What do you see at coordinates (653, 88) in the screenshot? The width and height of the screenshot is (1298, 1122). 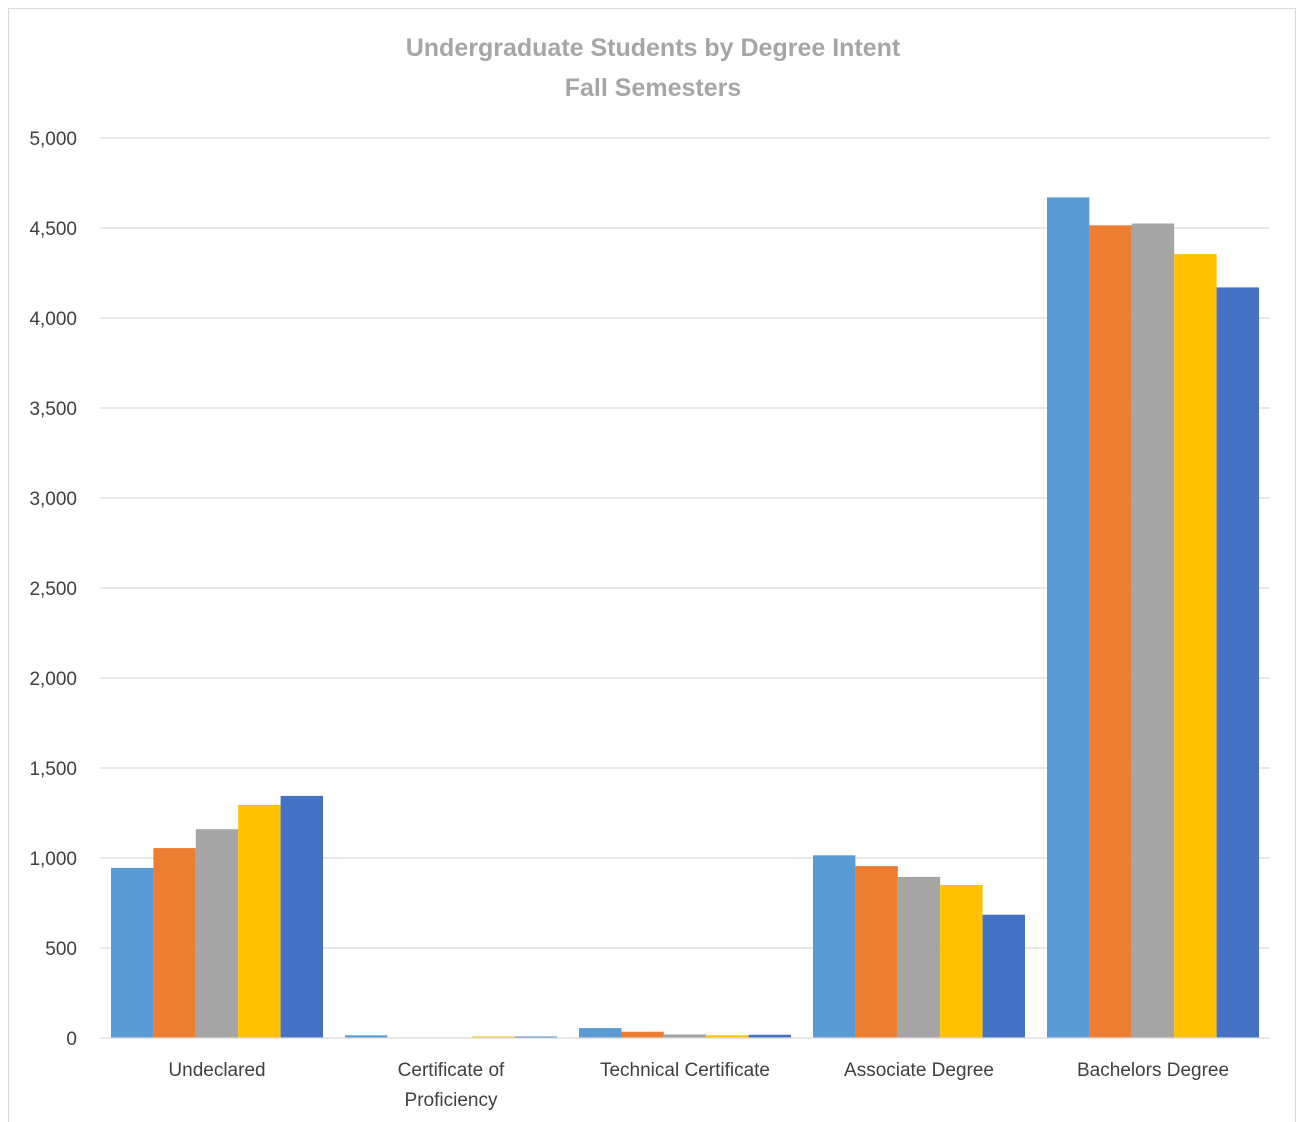 I see `chart-subtitle: Fall Semesters` at bounding box center [653, 88].